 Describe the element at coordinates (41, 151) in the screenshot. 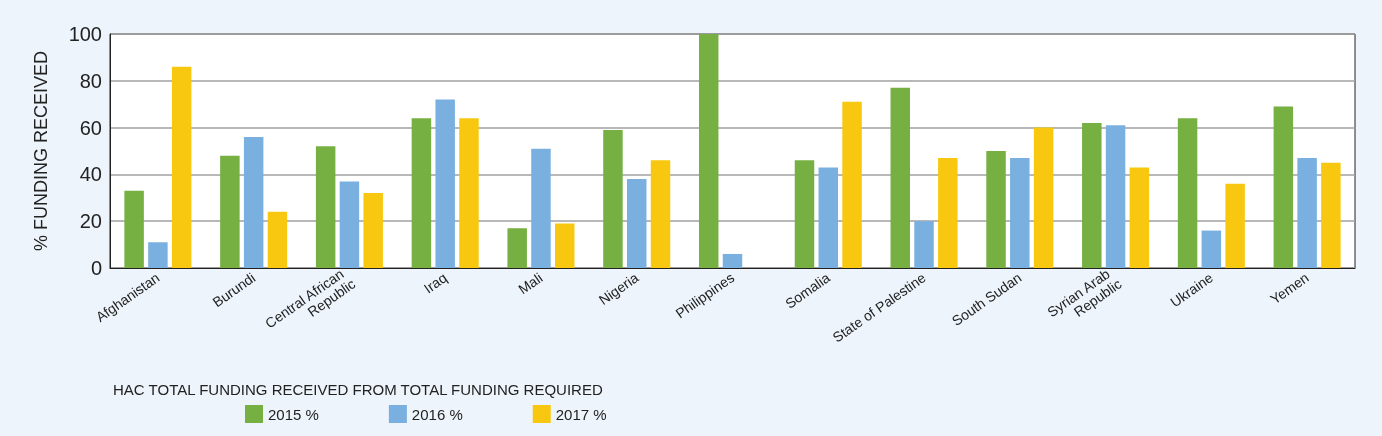

I see `y-axis-title: % FUNDING RECEIVED` at that location.